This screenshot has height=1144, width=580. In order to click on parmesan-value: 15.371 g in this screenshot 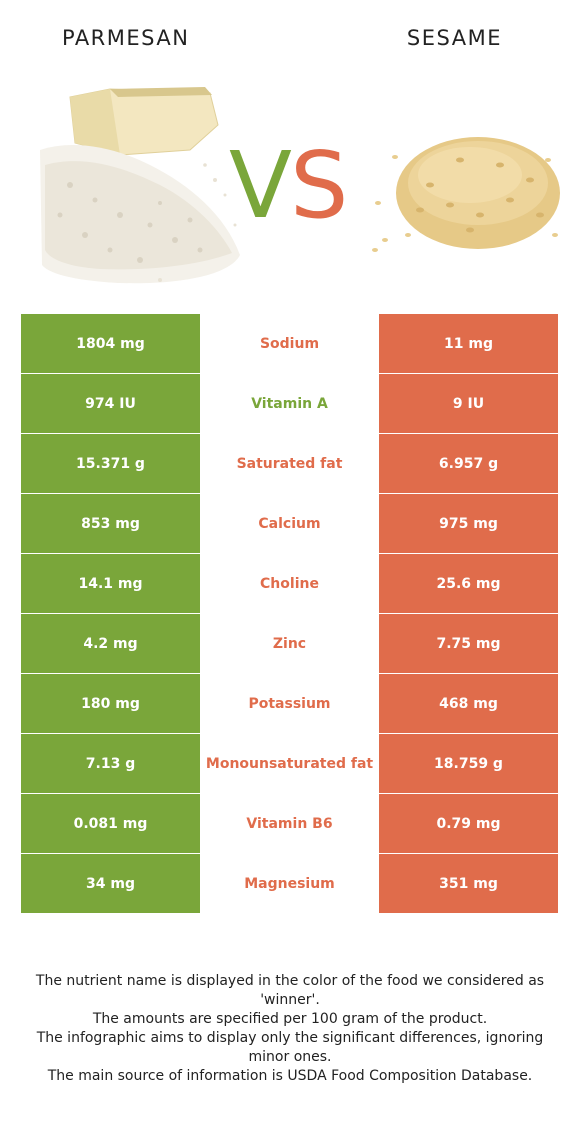, I will do `click(110, 463)`.